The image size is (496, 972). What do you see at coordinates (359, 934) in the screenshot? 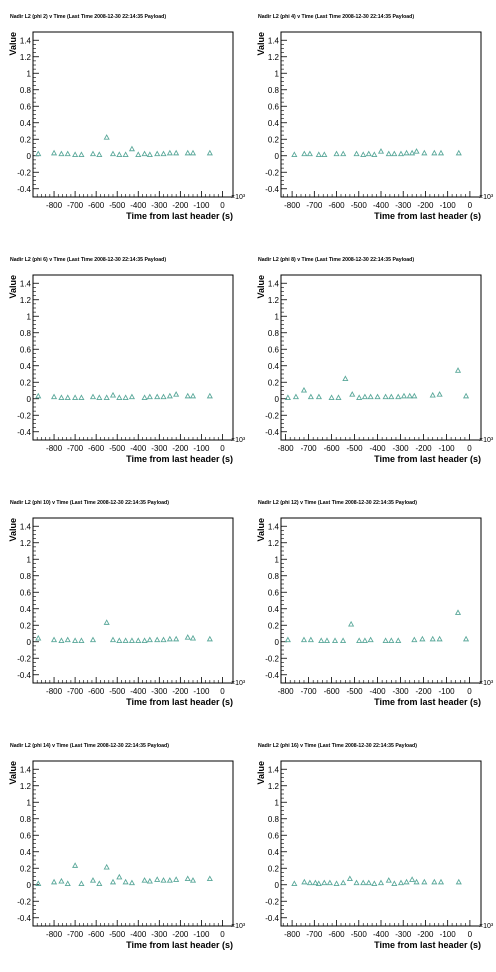
I see `x-tick-label: -500` at bounding box center [359, 934].